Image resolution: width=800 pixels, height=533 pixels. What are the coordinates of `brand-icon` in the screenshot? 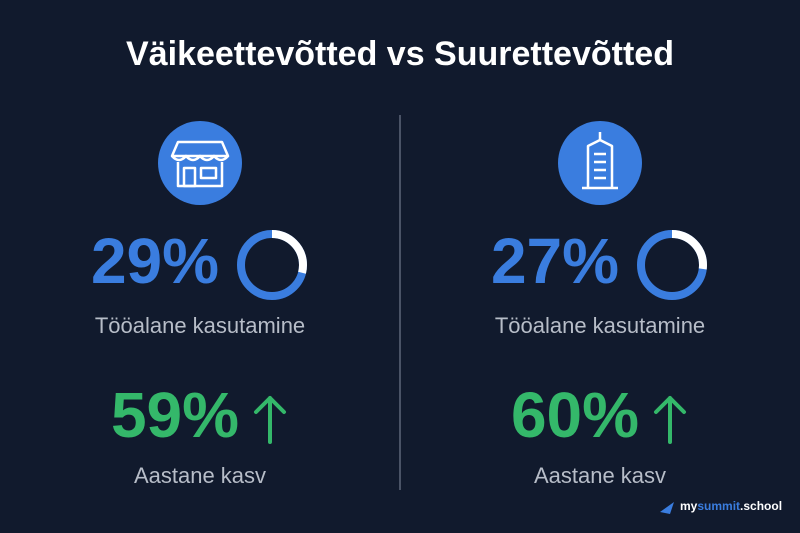 It's located at (667, 508).